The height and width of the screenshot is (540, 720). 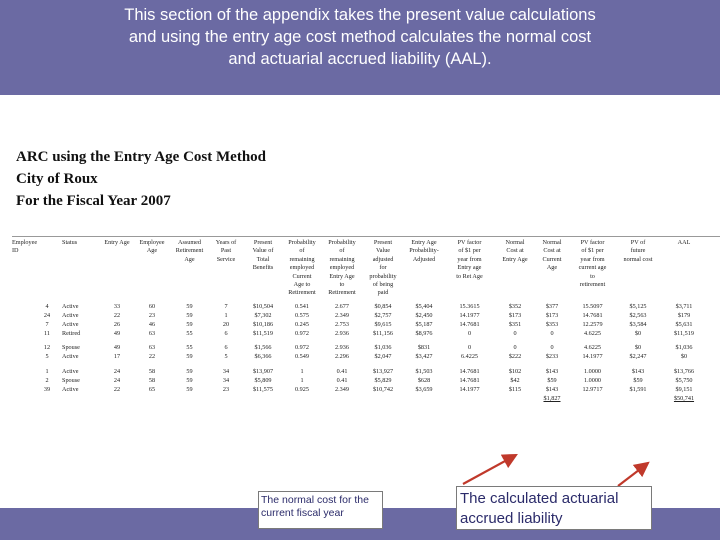 I want to click on column-header: Entry Age Probability- Adjusted, so click(x=424, y=251).